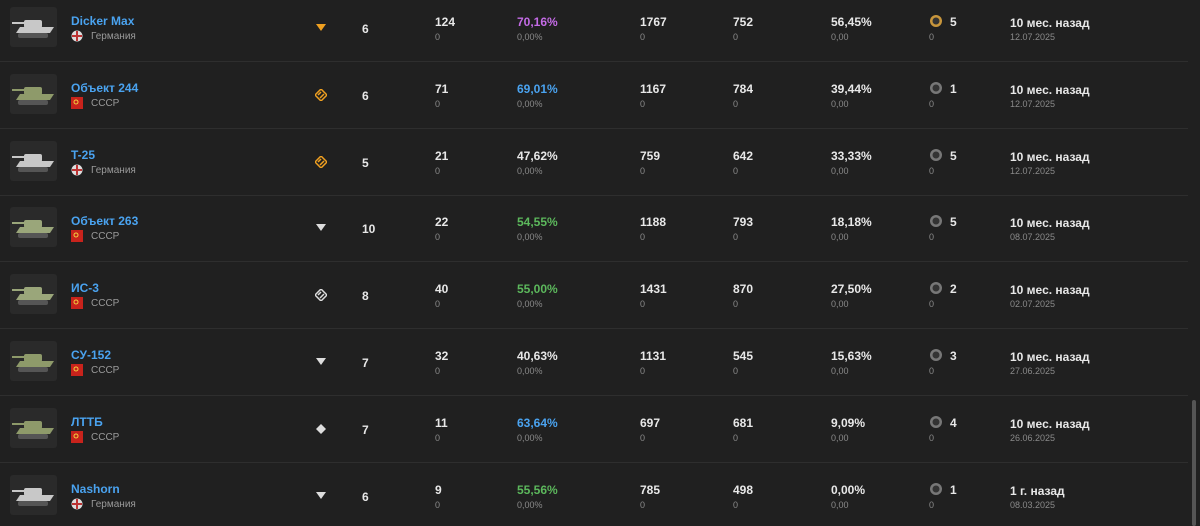 The height and width of the screenshot is (526, 1200). I want to click on last-battle-date: 08.03.2025, so click(1033, 504).